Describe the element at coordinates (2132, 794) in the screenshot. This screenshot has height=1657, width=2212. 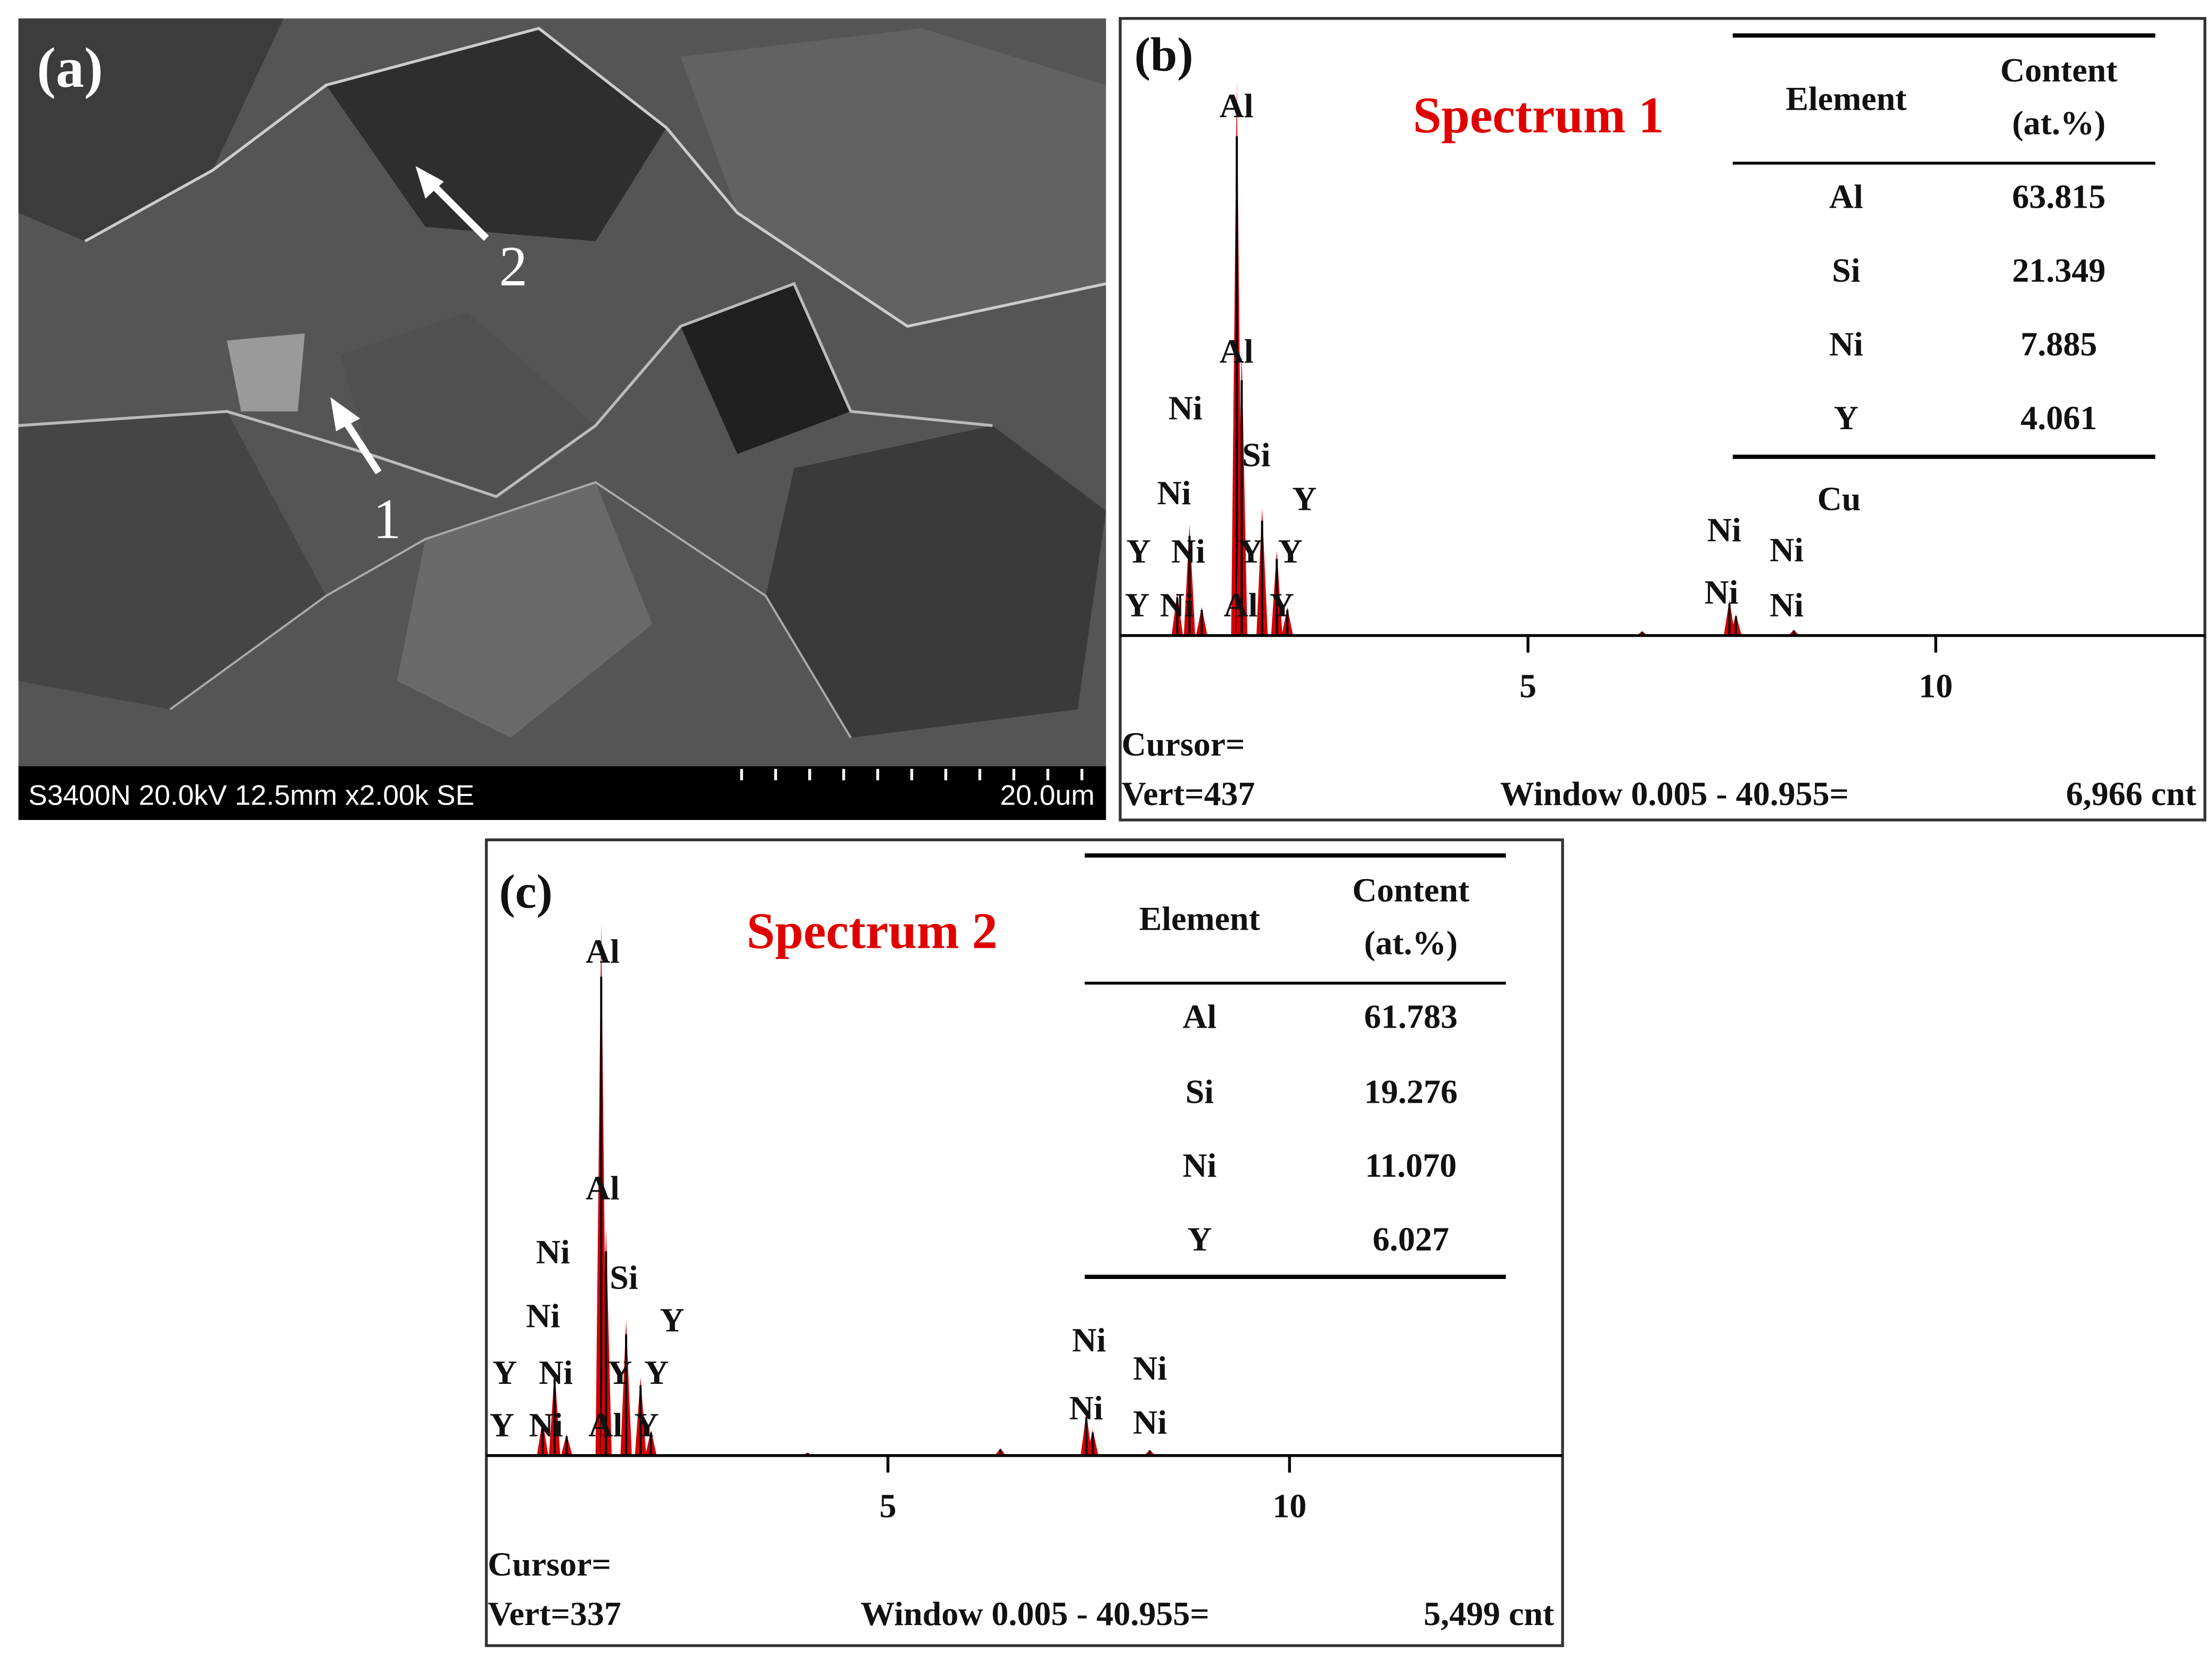
I see `count-text: 6,966 cnt` at that location.